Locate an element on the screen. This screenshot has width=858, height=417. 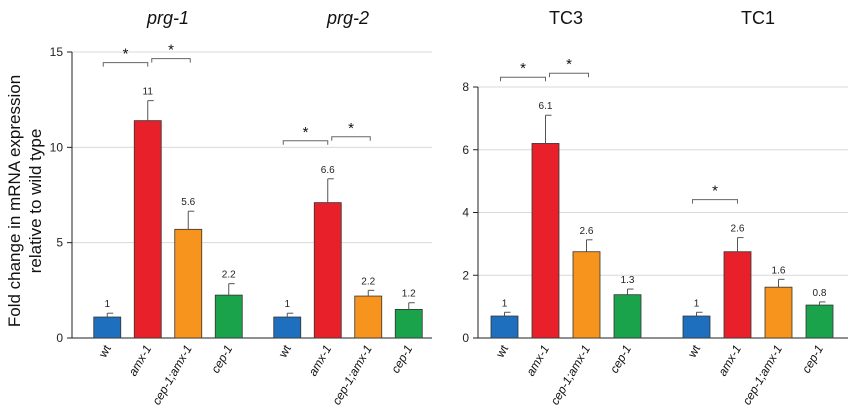
y-axis-label-line-2: relative to wild type is located at coordinates (35, 201).